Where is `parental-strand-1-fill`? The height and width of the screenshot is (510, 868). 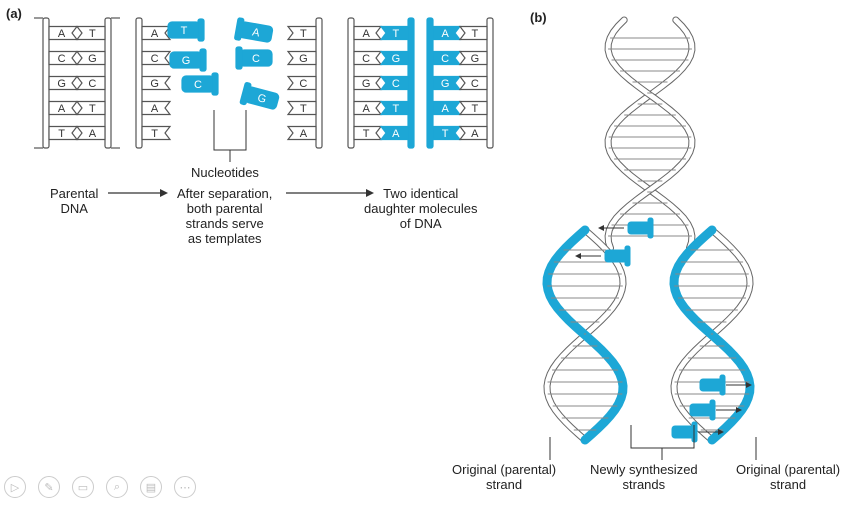 parental-strand-1-fill is located at coordinates (650, 134).